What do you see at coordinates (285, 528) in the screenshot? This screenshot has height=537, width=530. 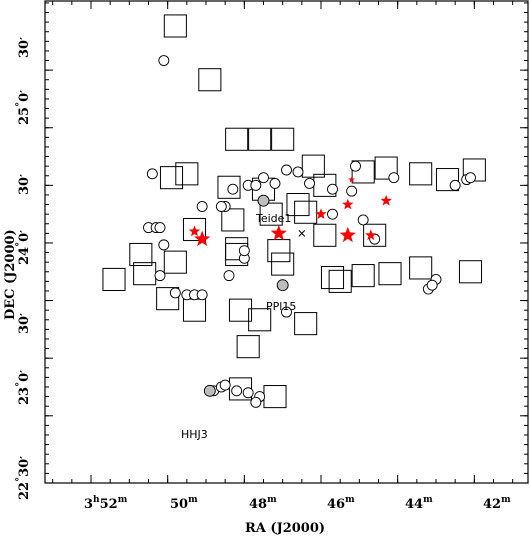 I see `x-axis-label: RA (J2000)` at bounding box center [285, 528].